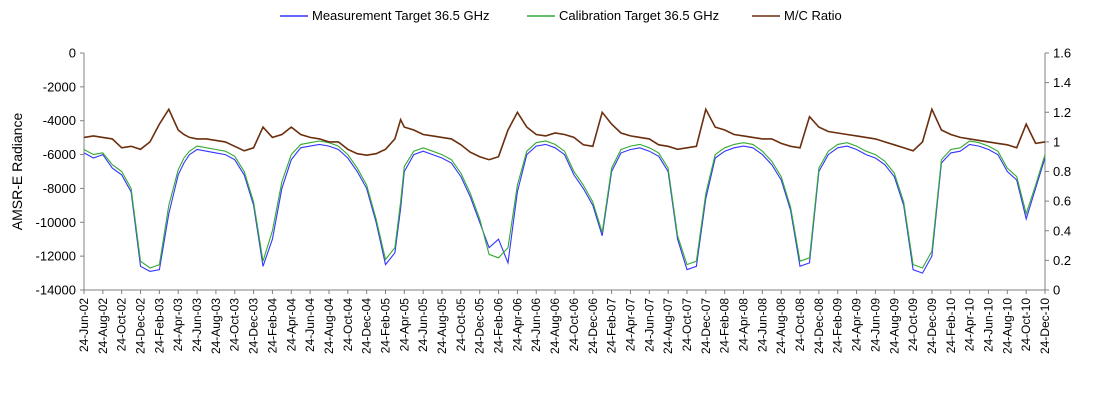  Describe the element at coordinates (235, 325) in the screenshot. I see `x-tick-label: 24-Oct-03` at that location.